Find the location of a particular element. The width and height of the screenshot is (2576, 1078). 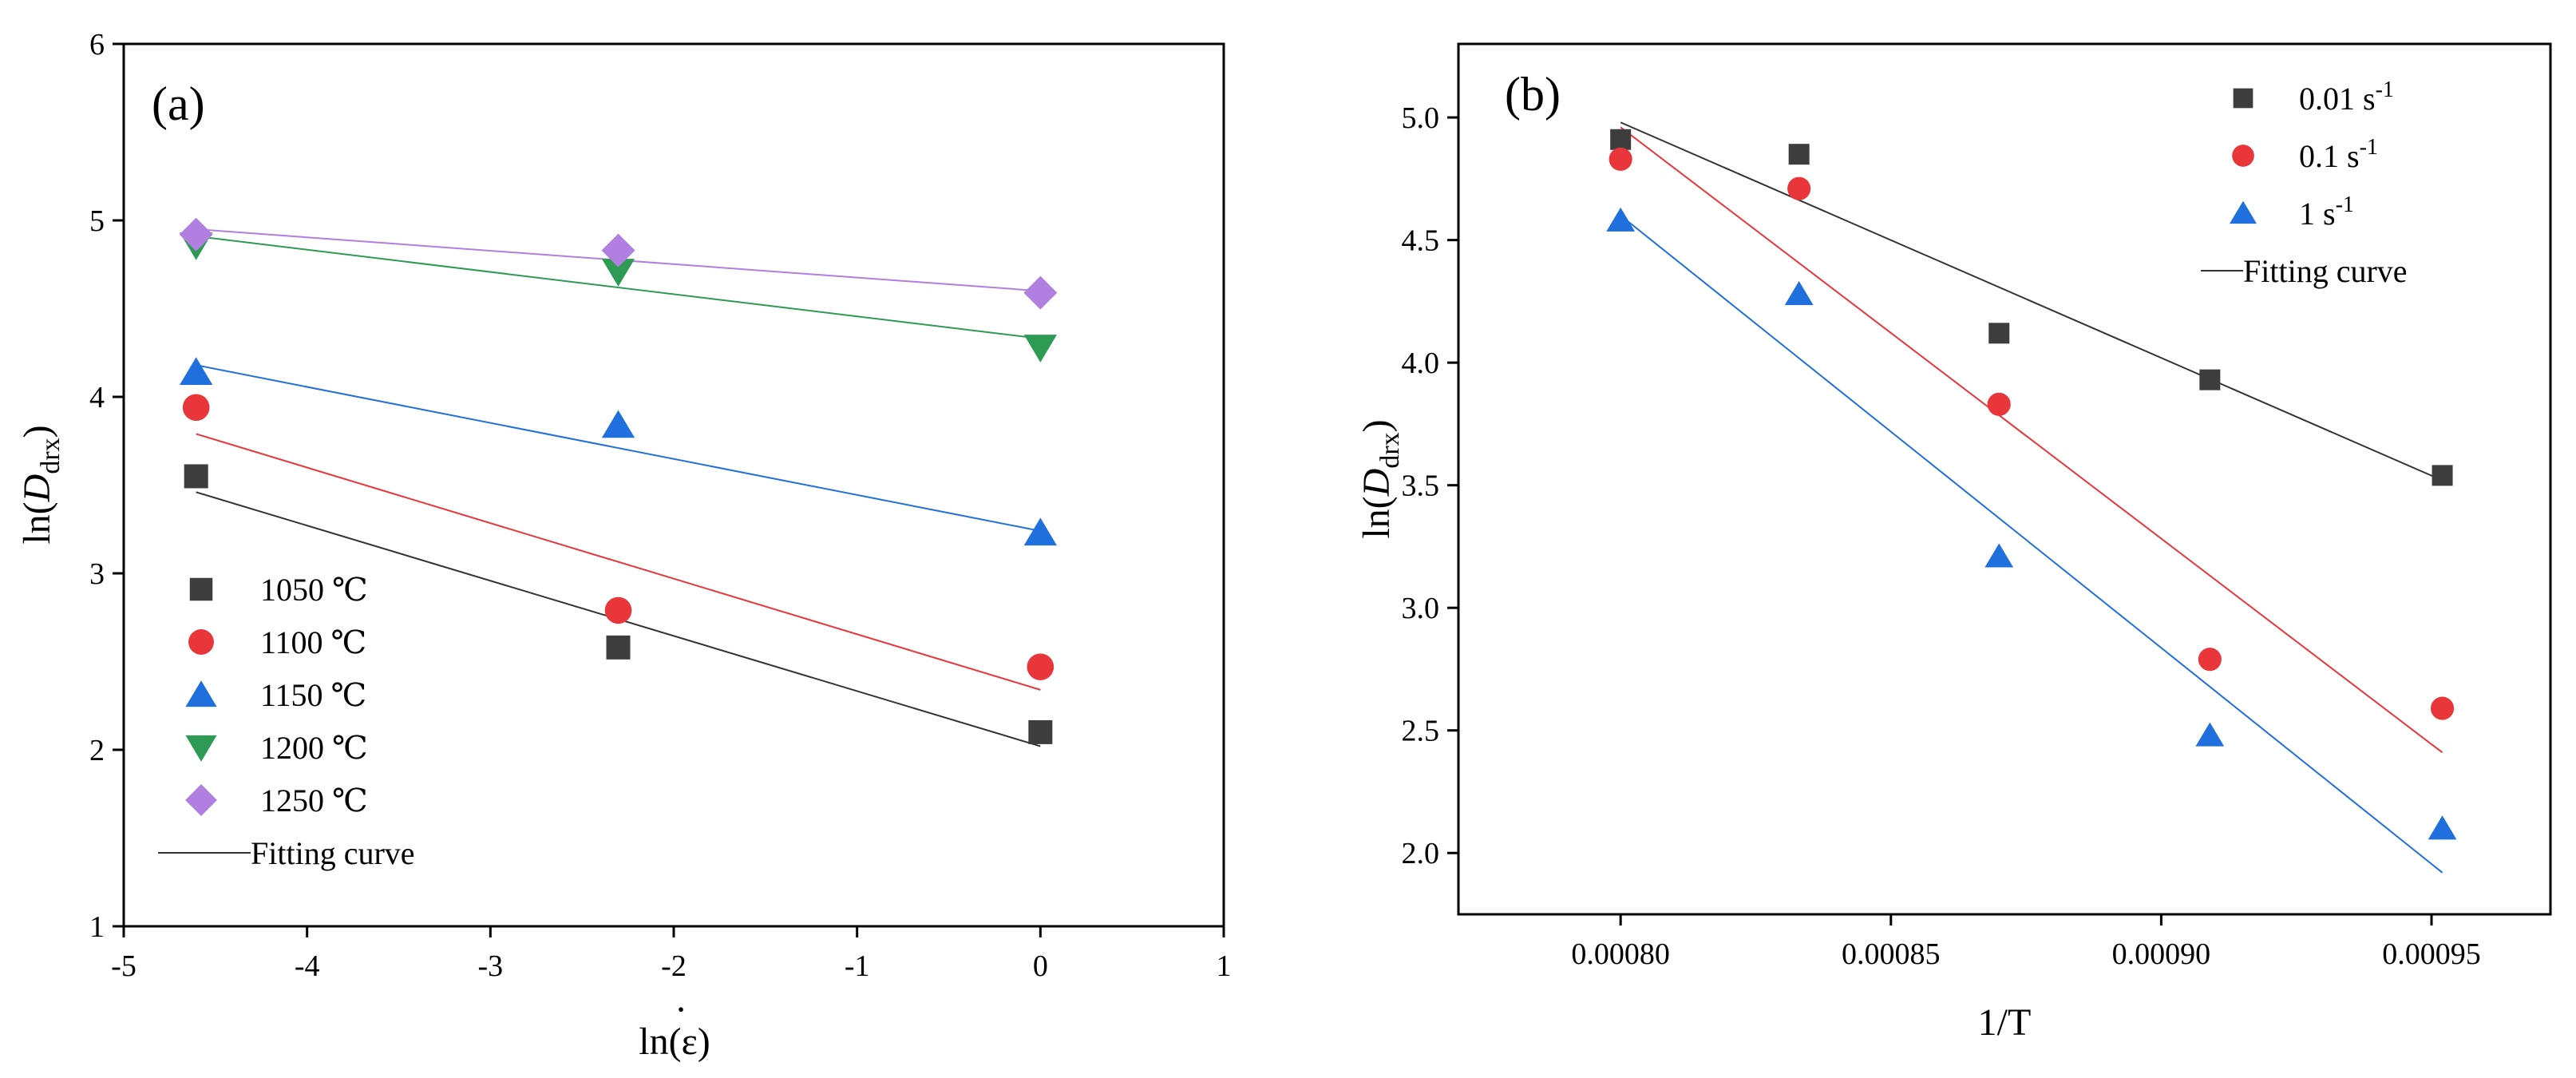

legend-label-0: 1050 ℃ is located at coordinates (314, 590).